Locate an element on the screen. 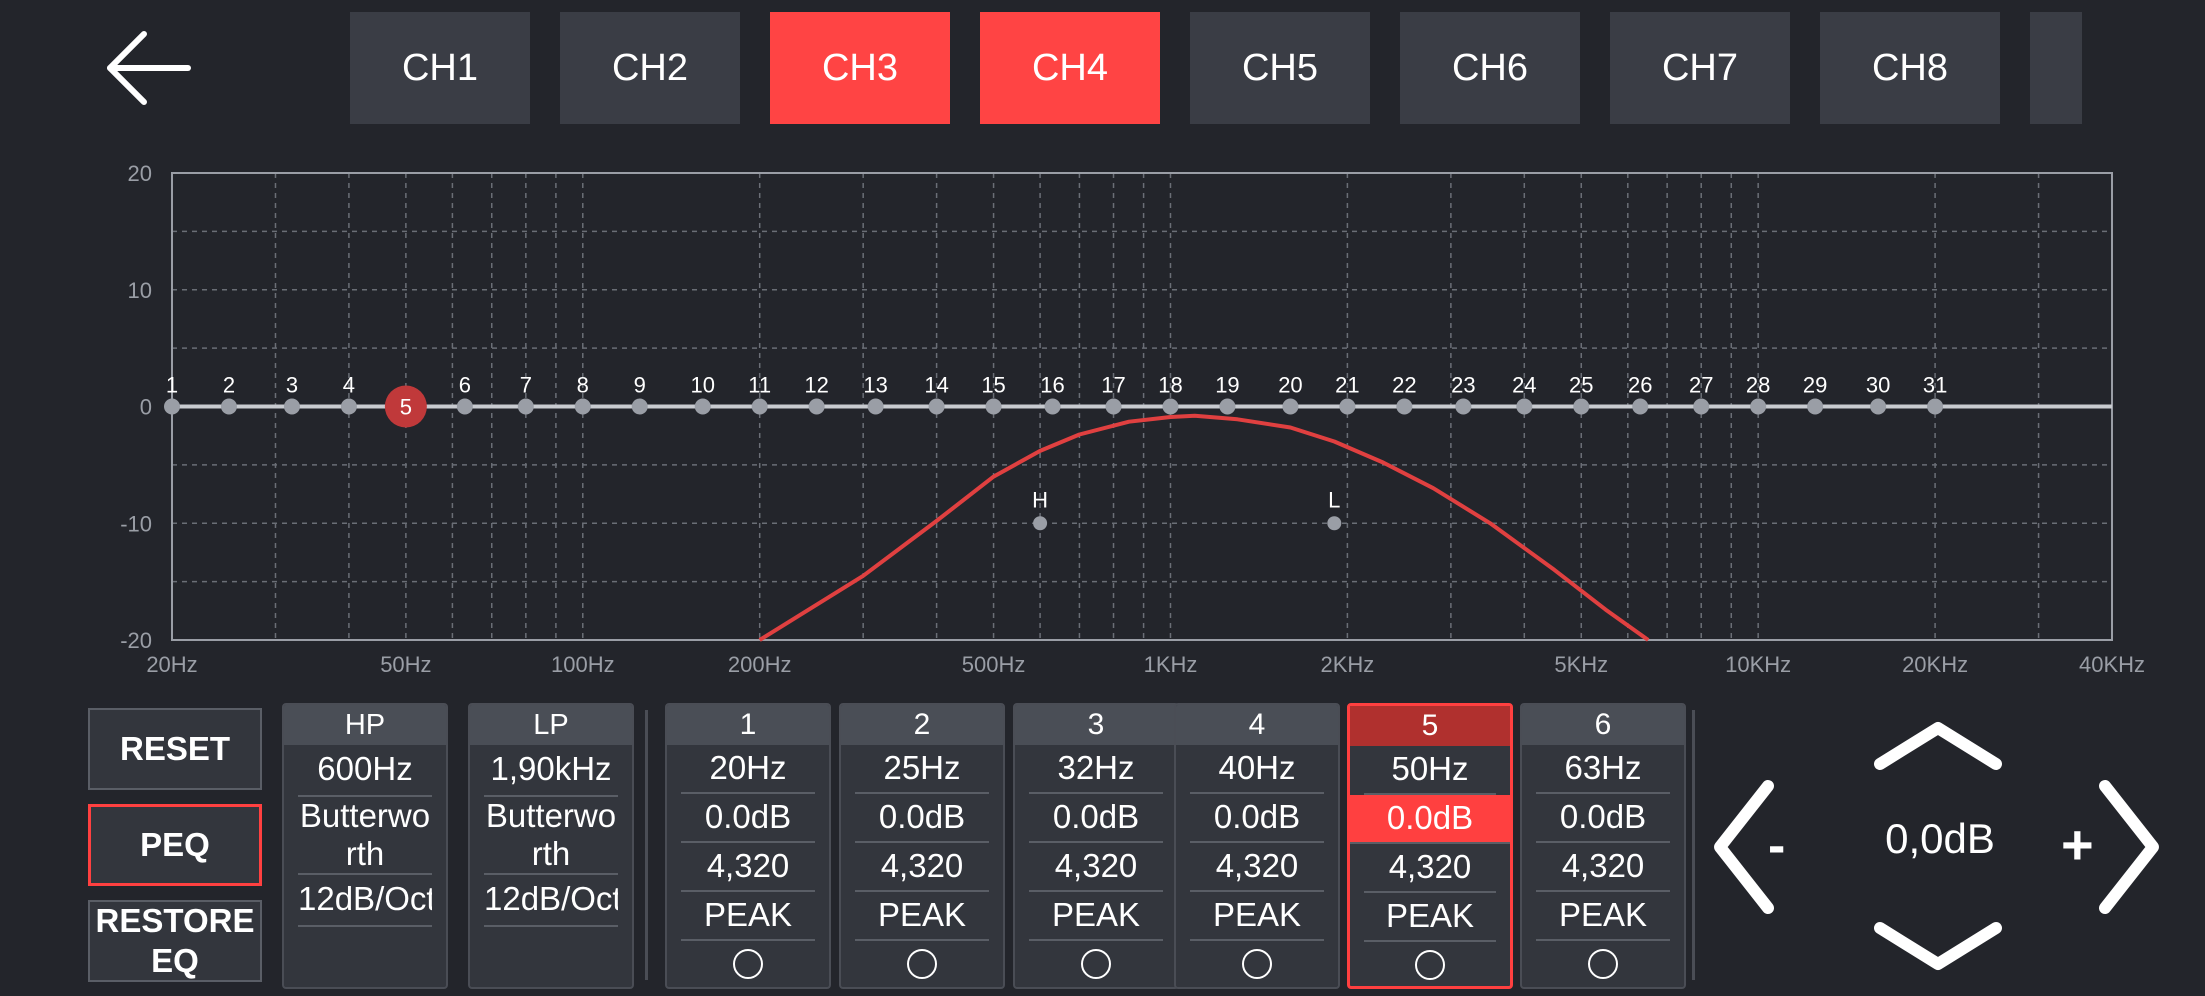 The height and width of the screenshot is (996, 2205). band-frequency: 50Hz is located at coordinates (1430, 770).